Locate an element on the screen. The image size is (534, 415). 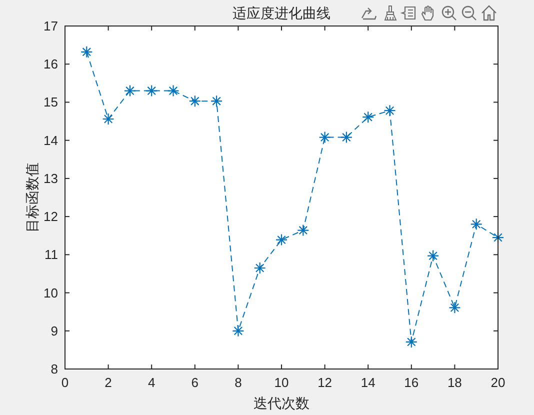
y-tick-label: 9 is located at coordinates (54, 330).